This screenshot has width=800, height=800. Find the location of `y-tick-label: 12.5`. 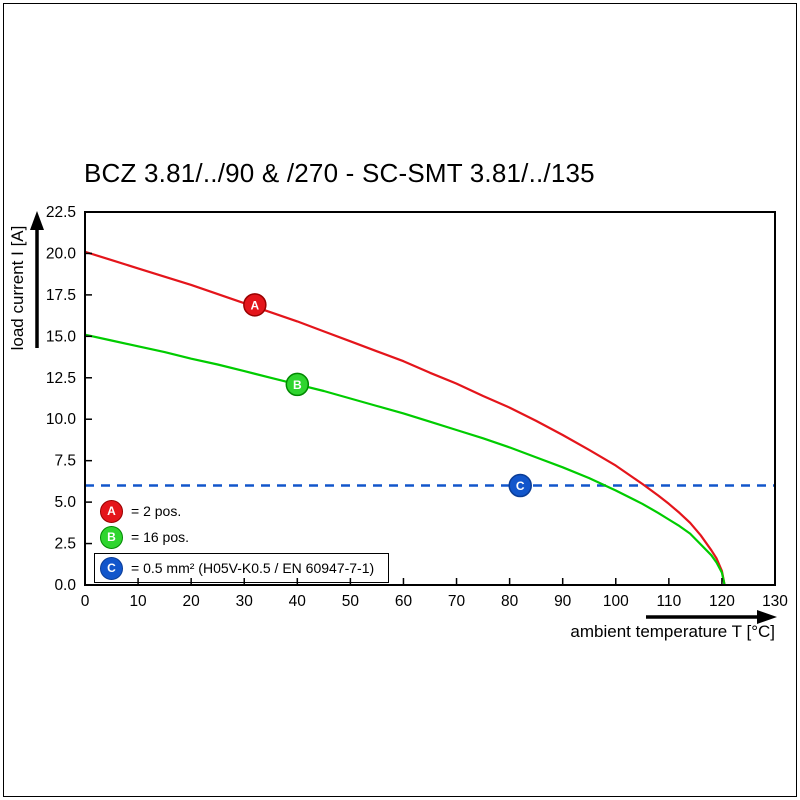

y-tick-label: 12.5 is located at coordinates (61, 378).